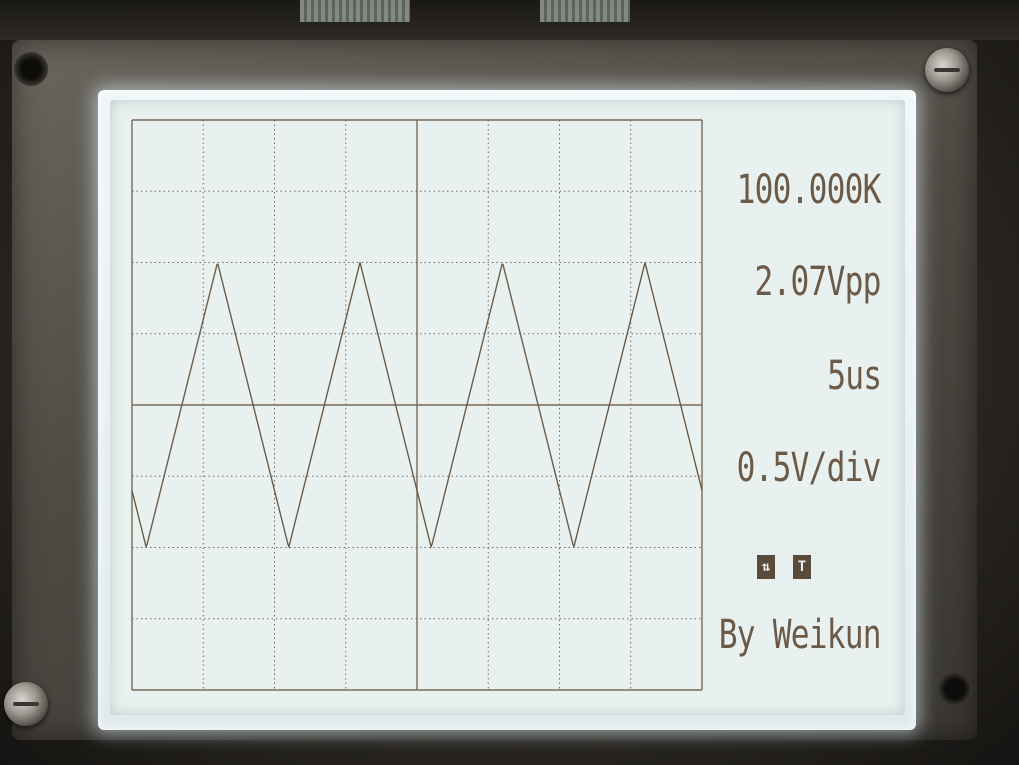 The height and width of the screenshot is (765, 1019). Describe the element at coordinates (818, 282) in the screenshot. I see `amplitude-readout: 2.07Vpp` at that location.